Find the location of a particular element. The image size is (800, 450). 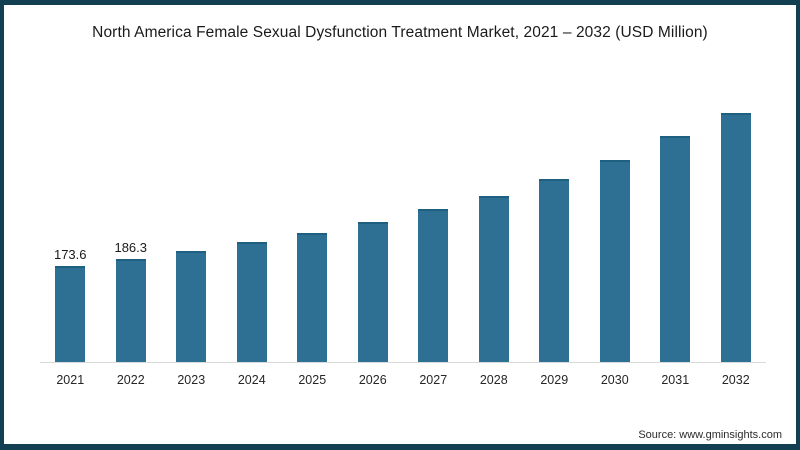

bar-2027 is located at coordinates (433, 285).